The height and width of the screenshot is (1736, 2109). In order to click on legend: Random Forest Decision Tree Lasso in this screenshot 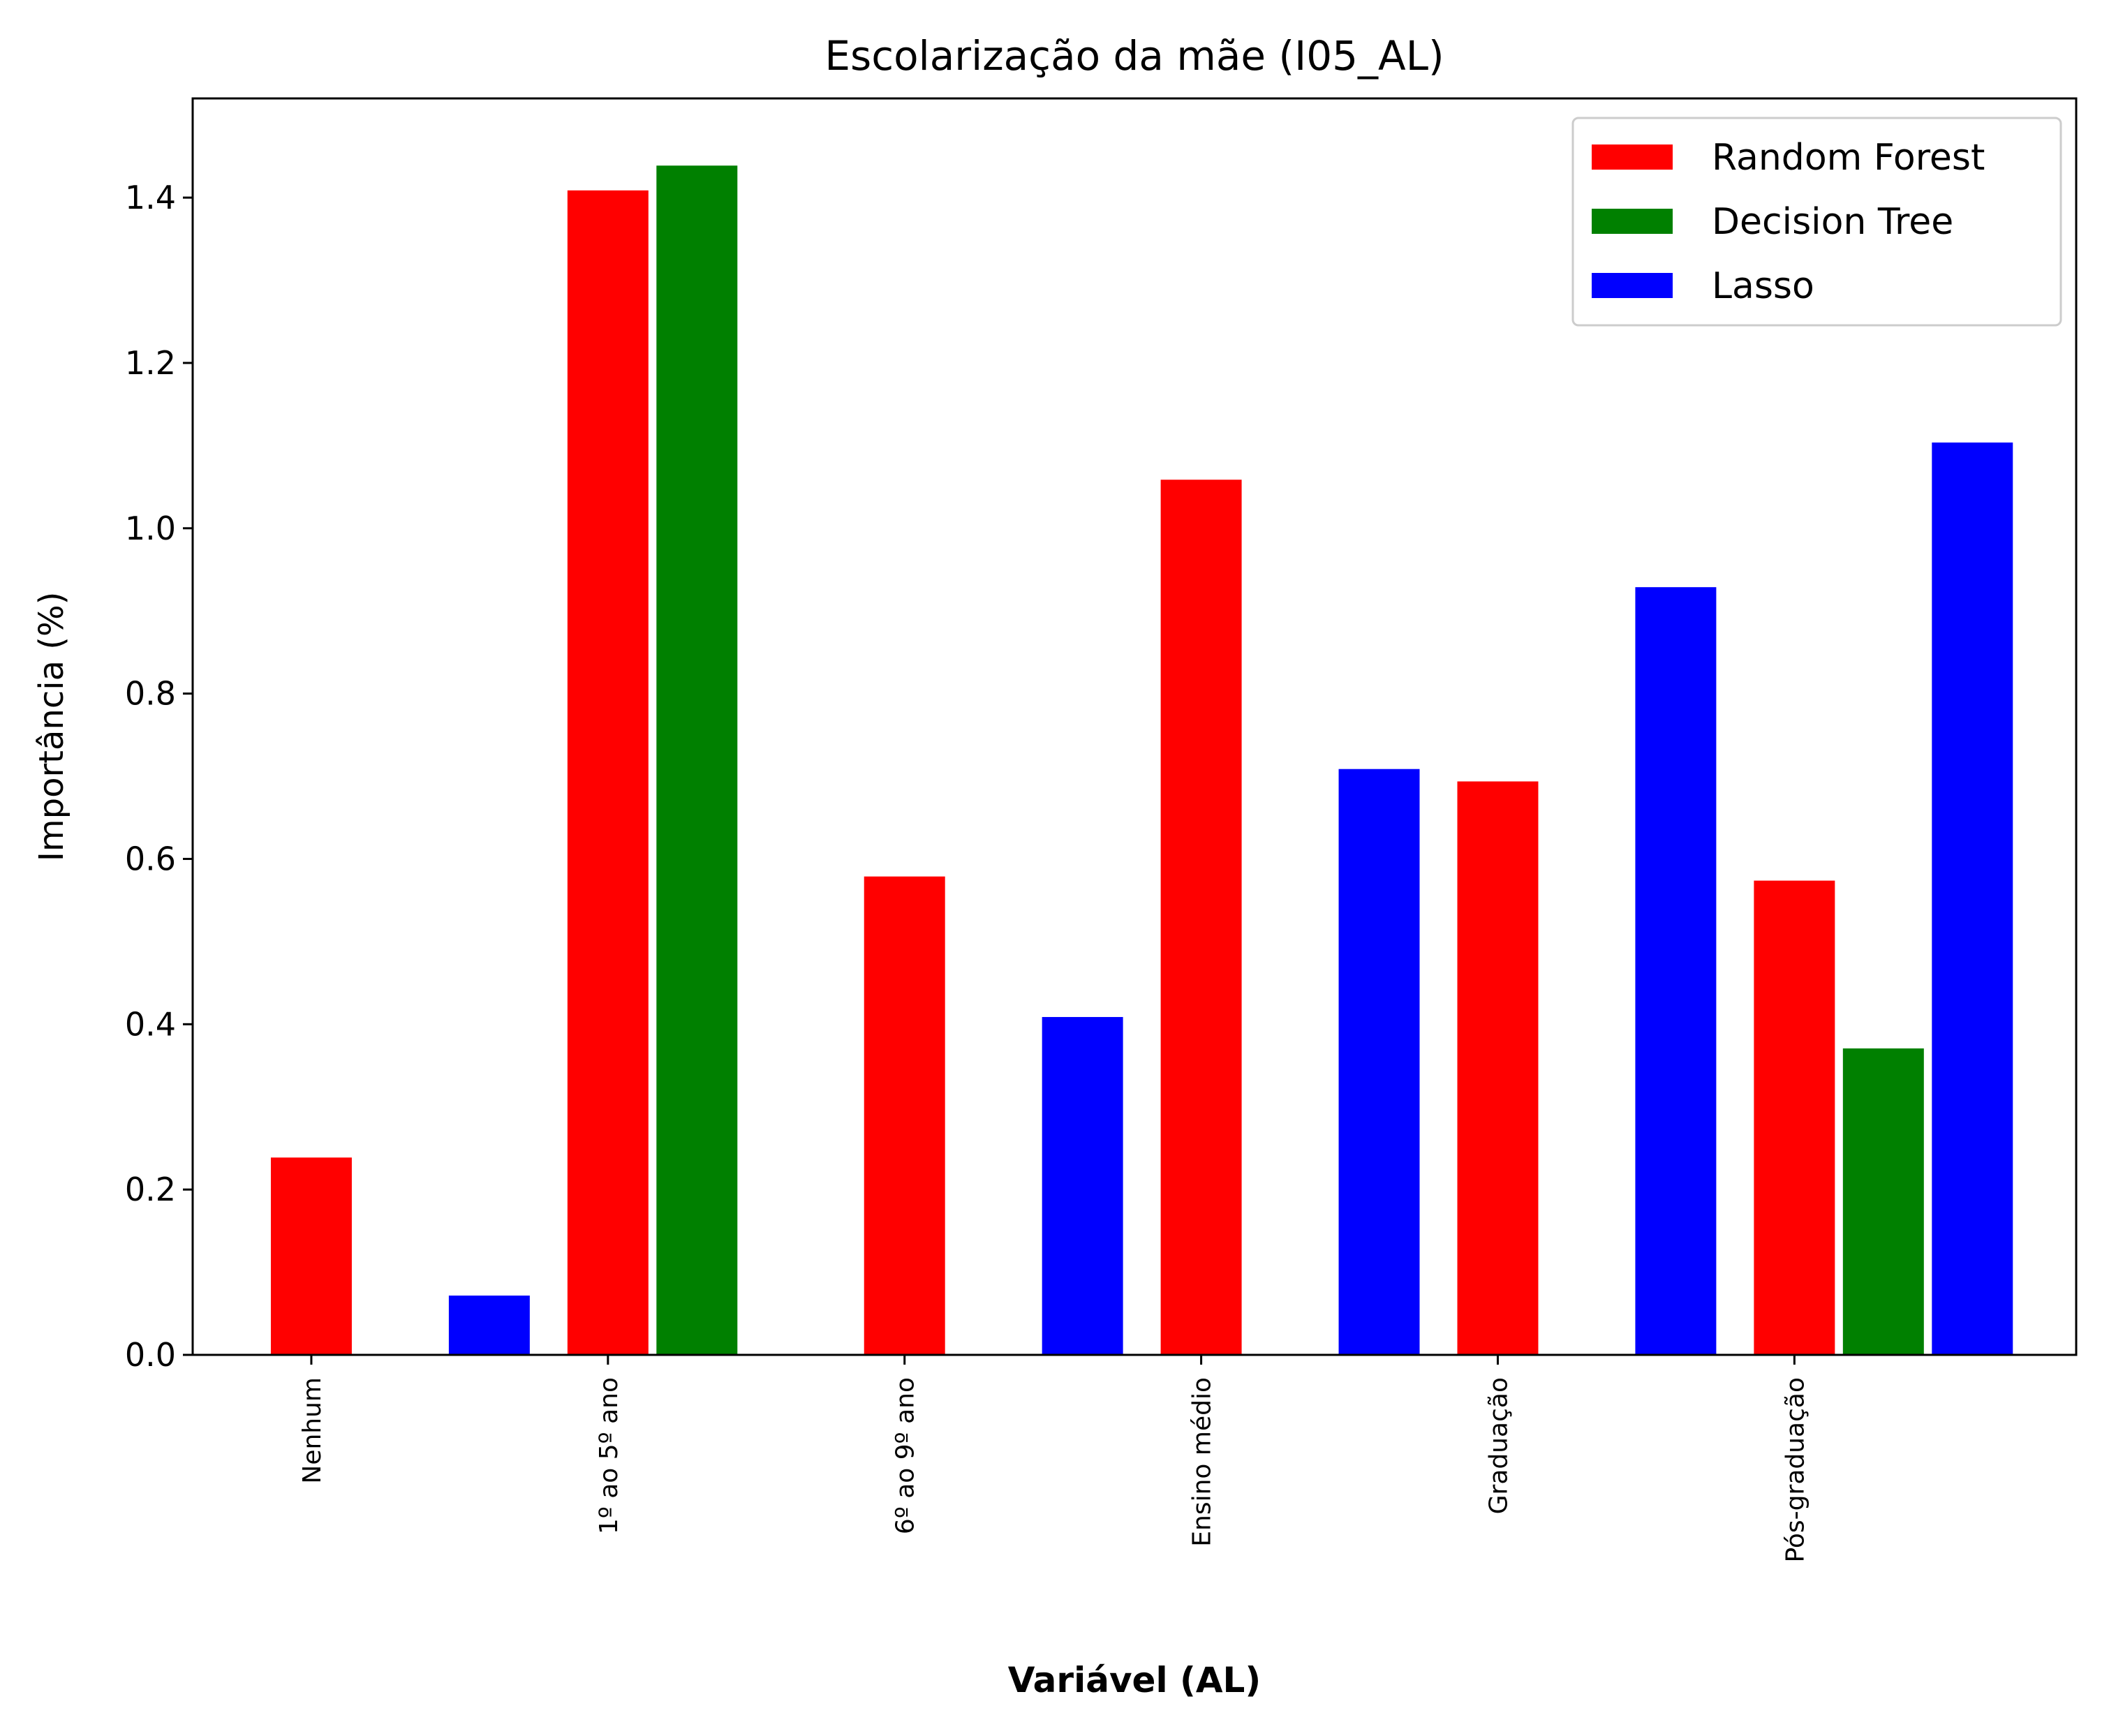, I will do `click(1816, 222)`.